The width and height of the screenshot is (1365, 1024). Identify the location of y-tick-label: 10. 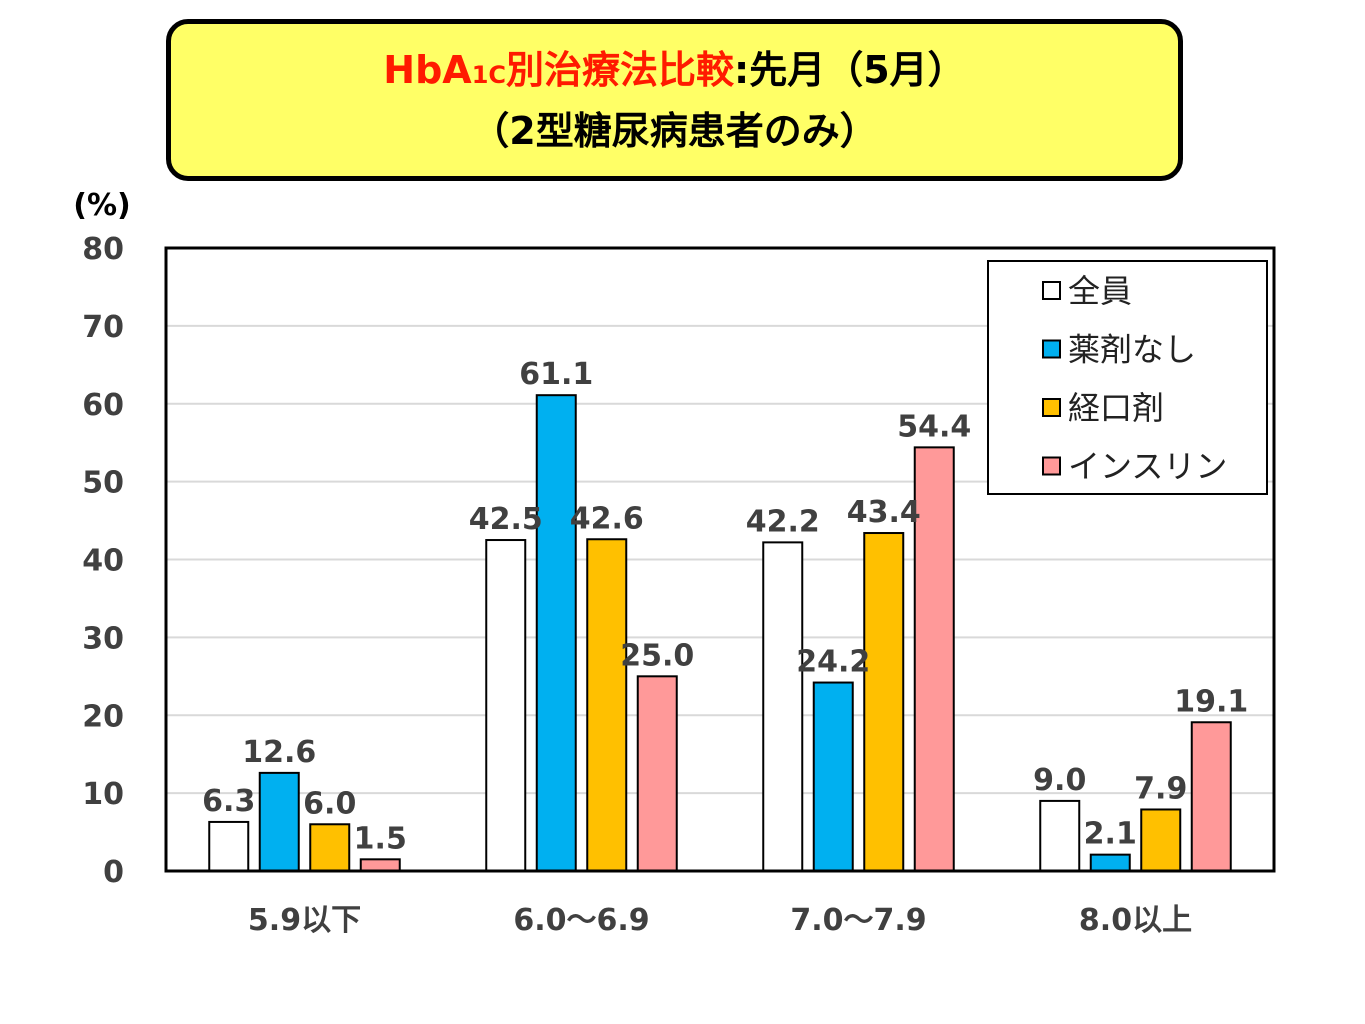
(103, 794).